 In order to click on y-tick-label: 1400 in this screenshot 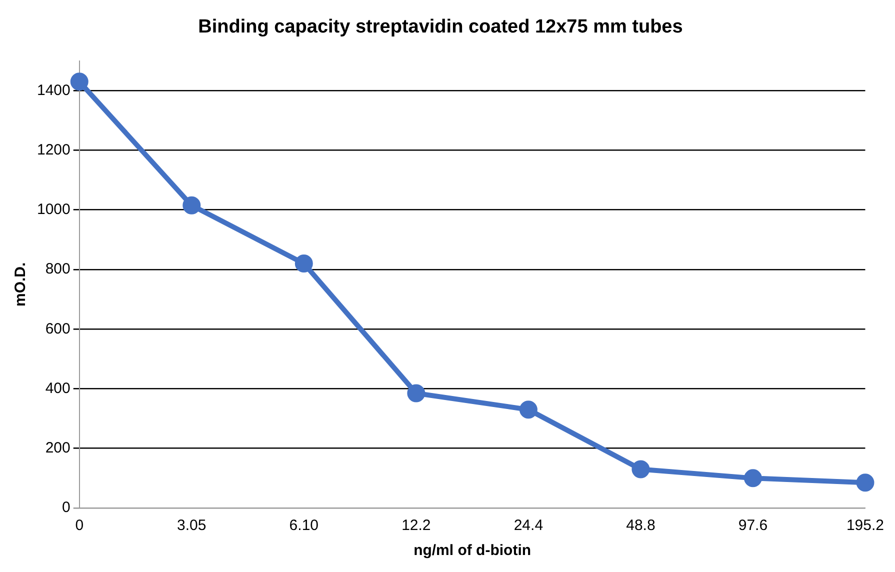, I will do `click(53, 90)`.